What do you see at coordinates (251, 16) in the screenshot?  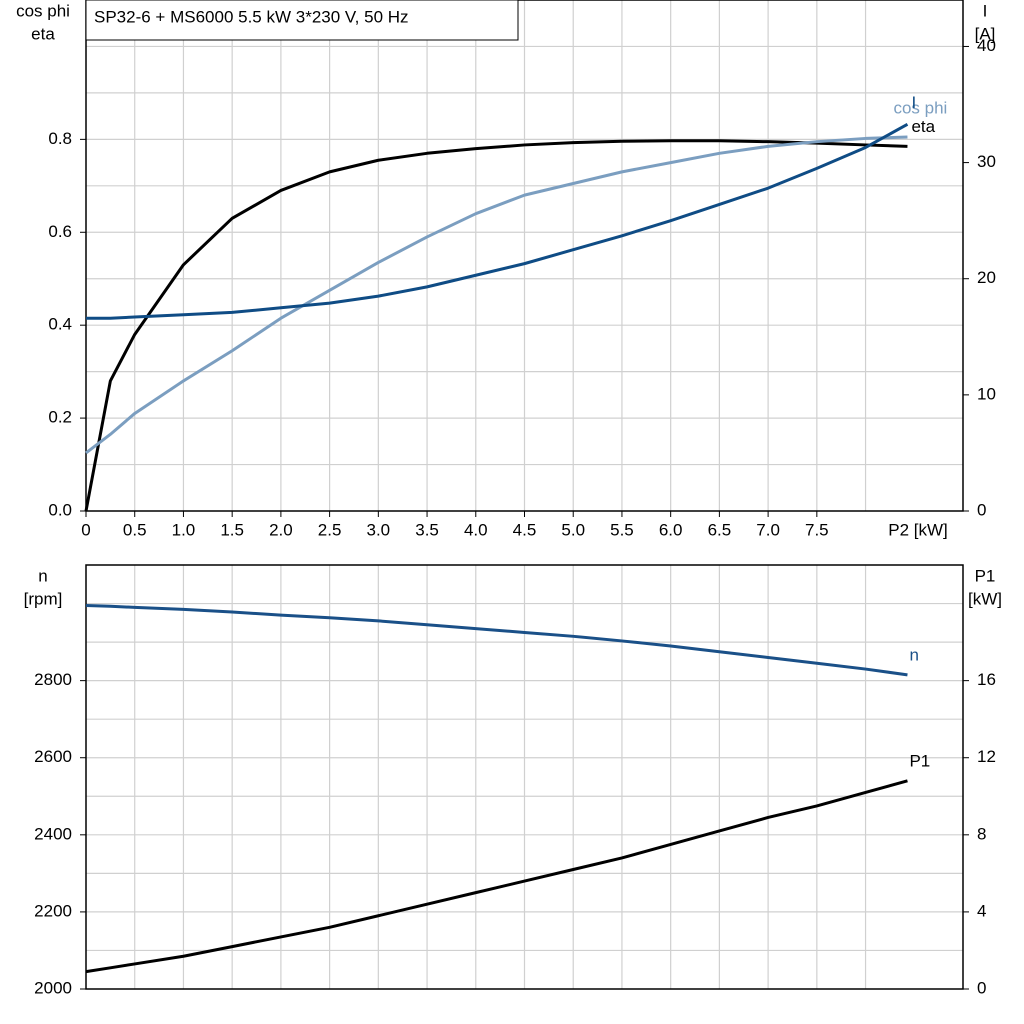 I see `chart-title: SP32-6 + MS6000 5.5 kW 3*230 V, 50 Hz` at bounding box center [251, 16].